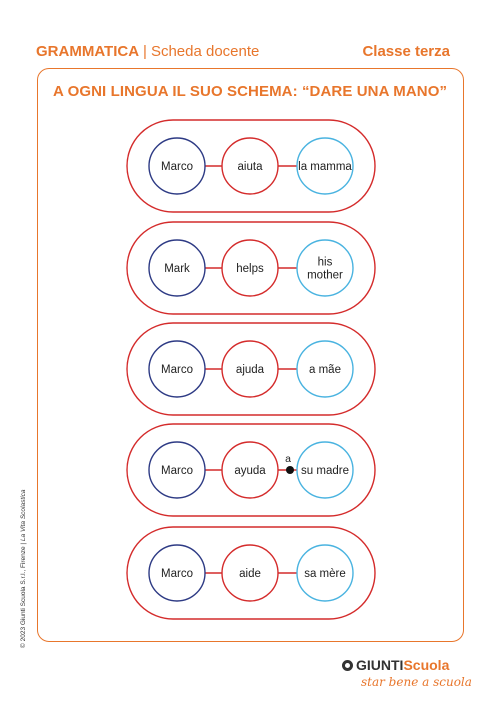 This screenshot has width=500, height=705. What do you see at coordinates (325, 263) in the screenshot?
I see `object-label-line: his` at bounding box center [325, 263].